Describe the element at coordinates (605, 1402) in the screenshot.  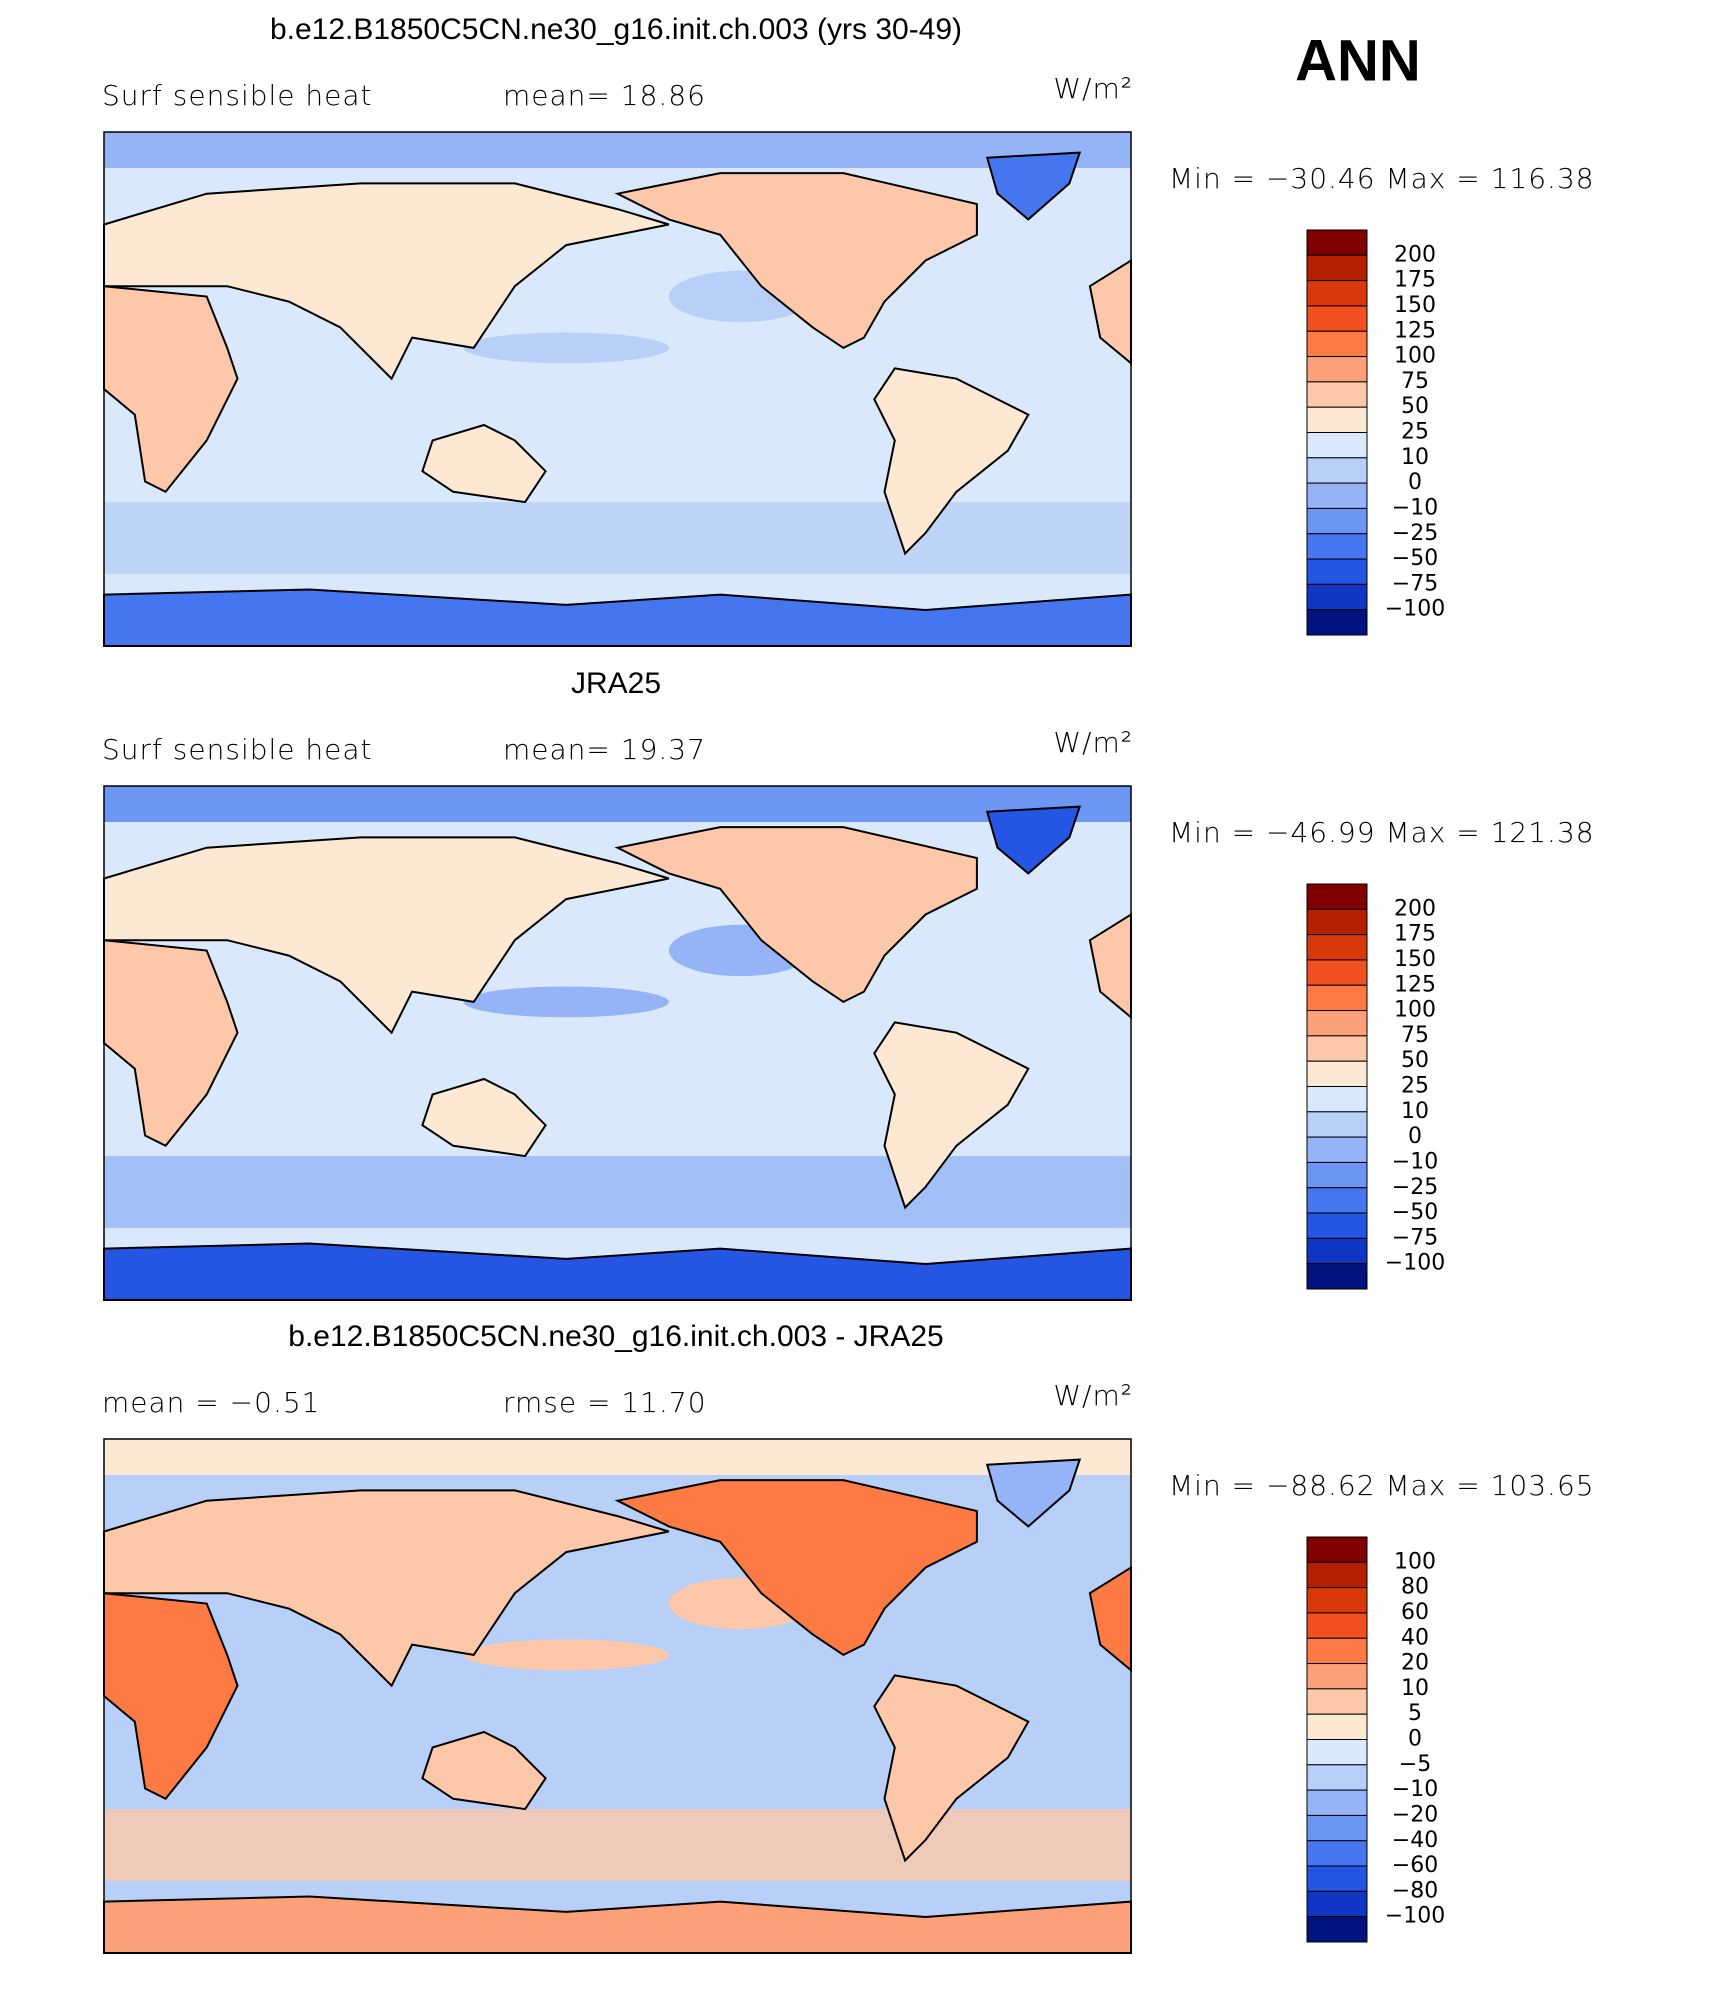
I see `center-label: rmse = 11.70` at that location.